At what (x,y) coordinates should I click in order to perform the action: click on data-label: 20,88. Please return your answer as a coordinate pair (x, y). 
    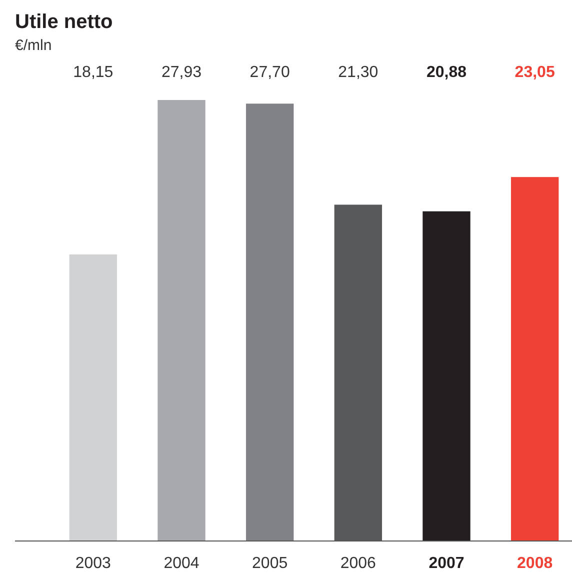
    Looking at the image, I should click on (446, 72).